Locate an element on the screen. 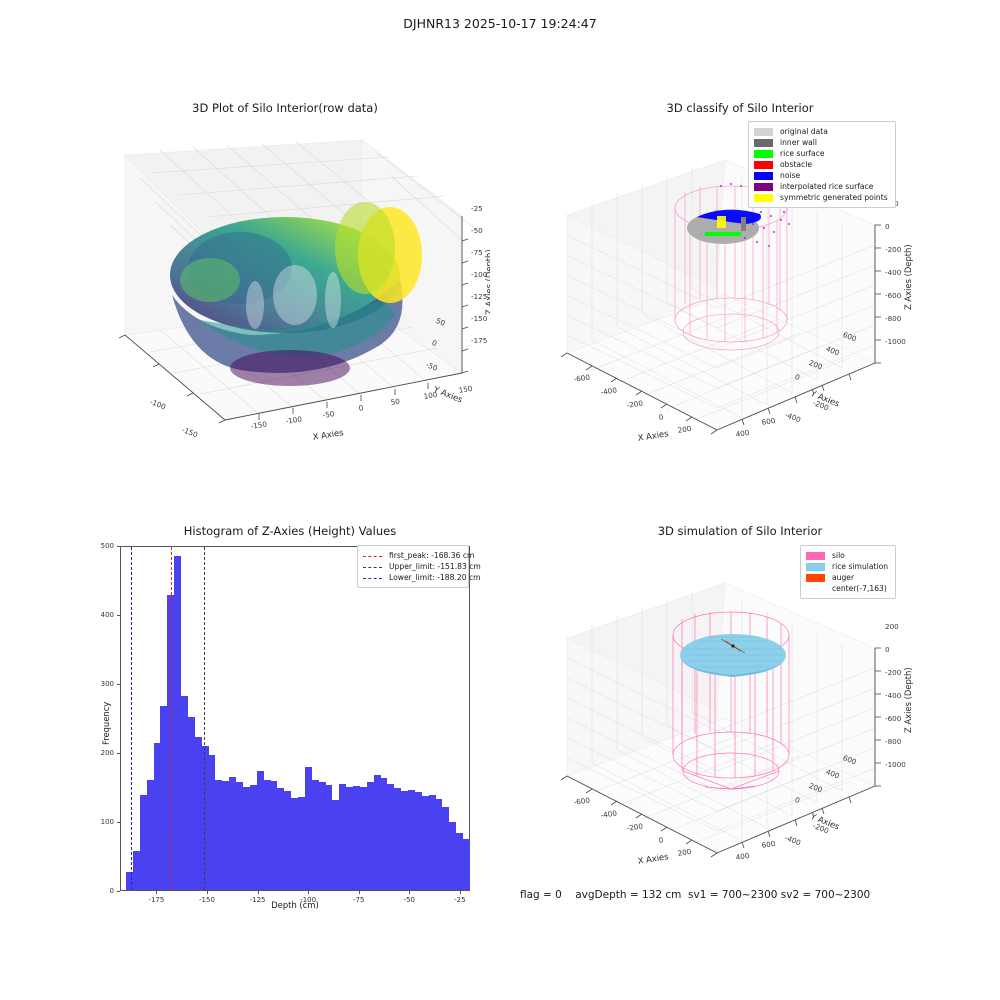  legend-swatch-inner-wall is located at coordinates (763, 142).